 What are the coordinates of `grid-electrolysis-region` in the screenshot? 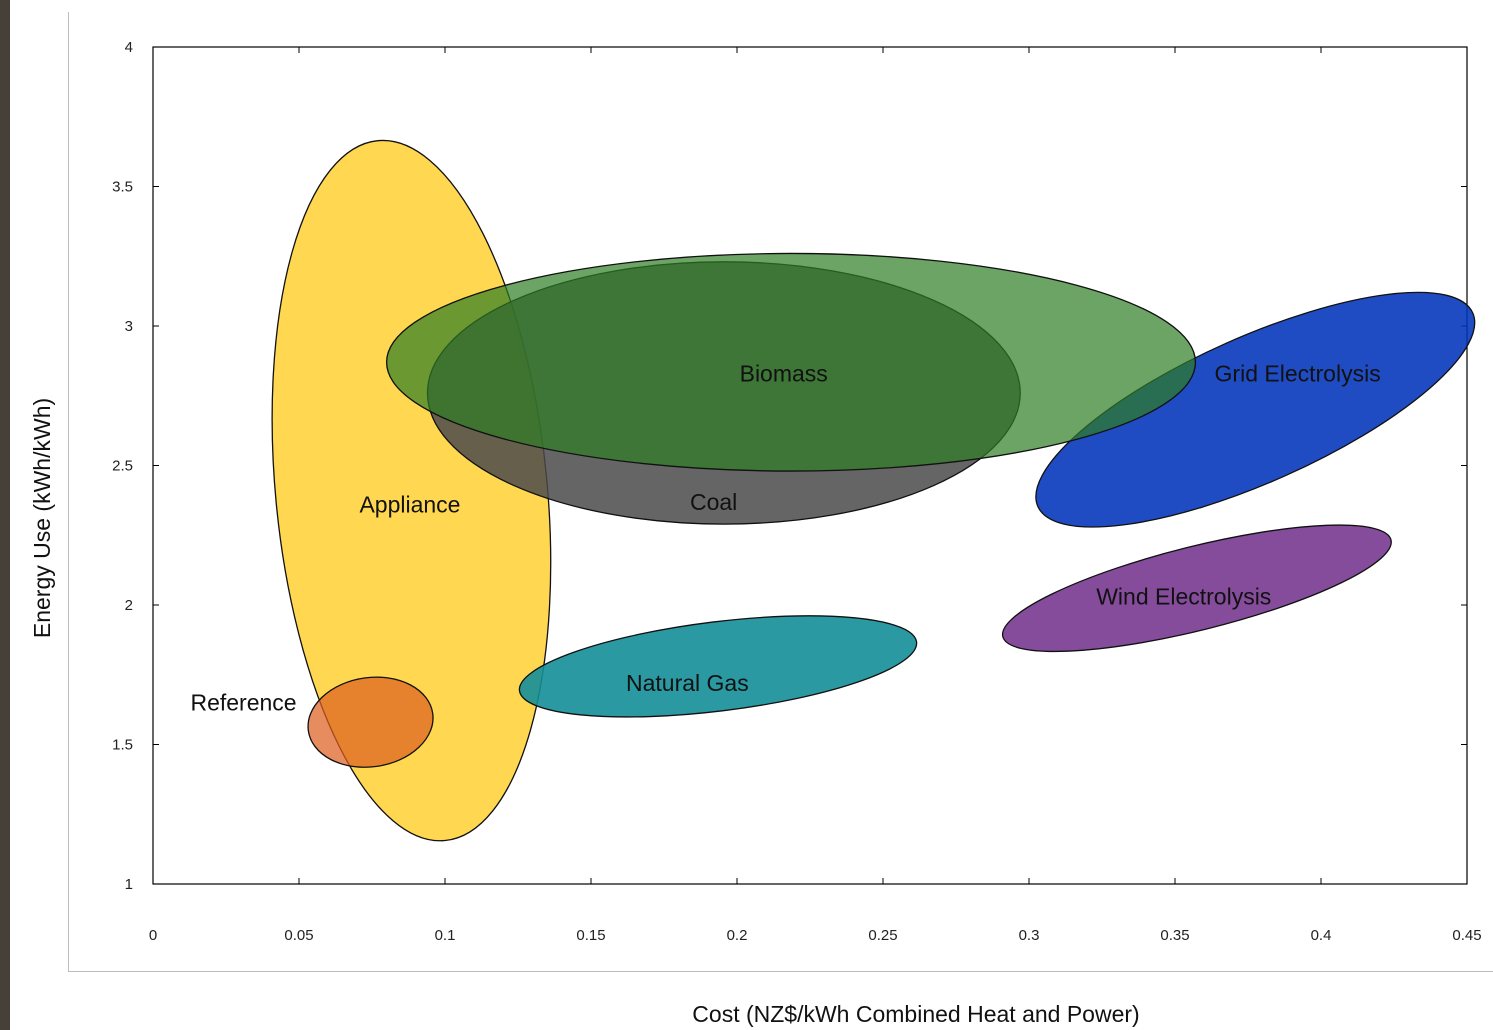 It's located at (1255, 409).